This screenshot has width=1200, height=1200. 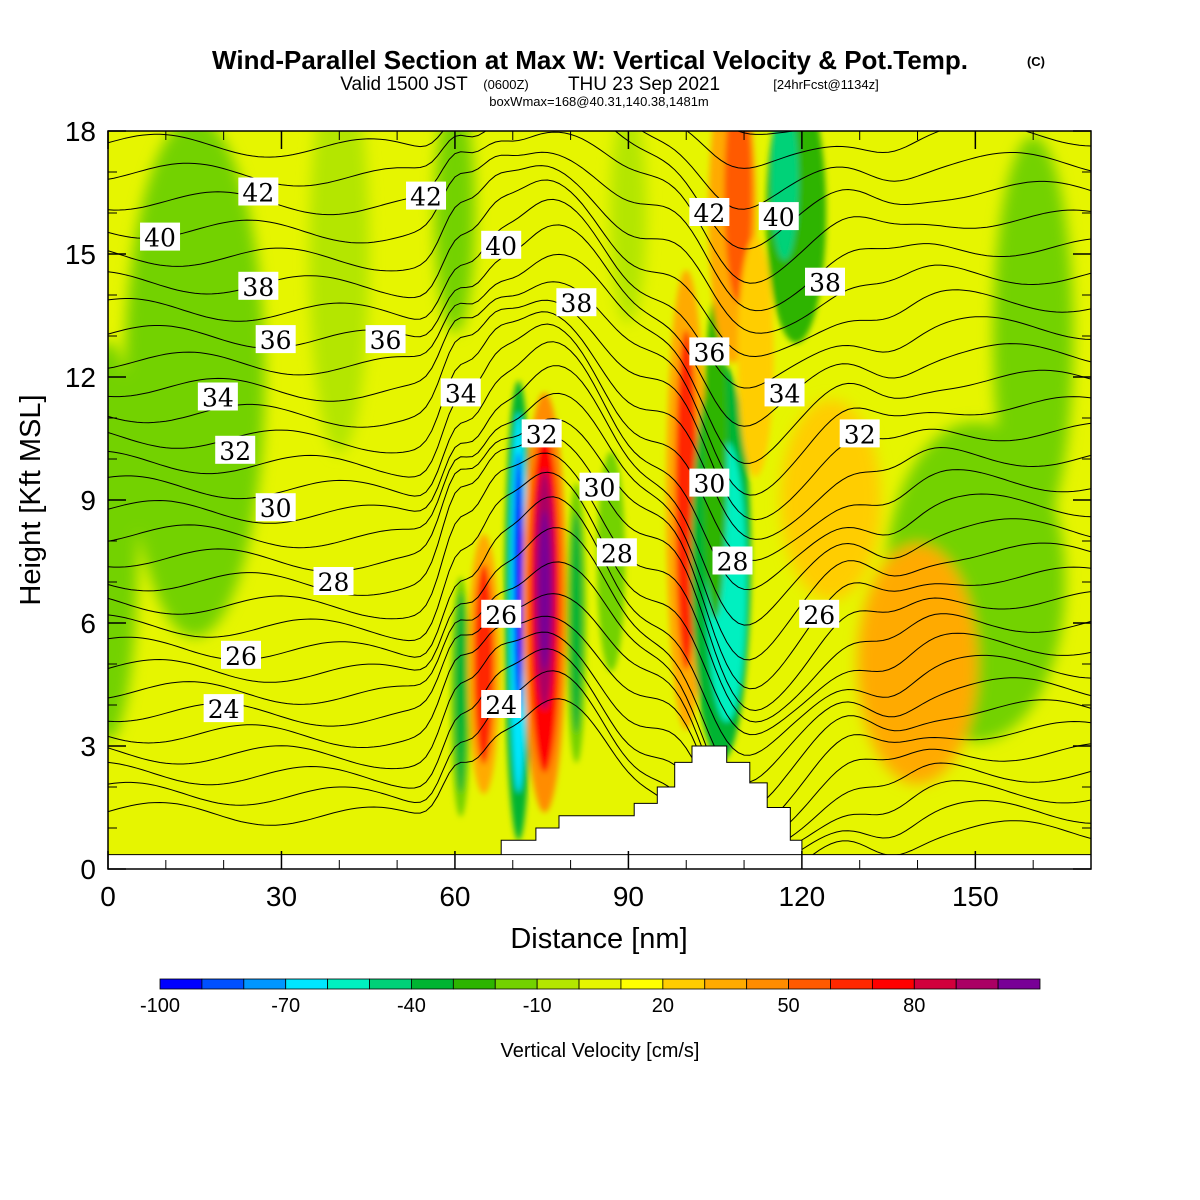 I want to click on y-tick-label: 0, so click(x=88, y=869).